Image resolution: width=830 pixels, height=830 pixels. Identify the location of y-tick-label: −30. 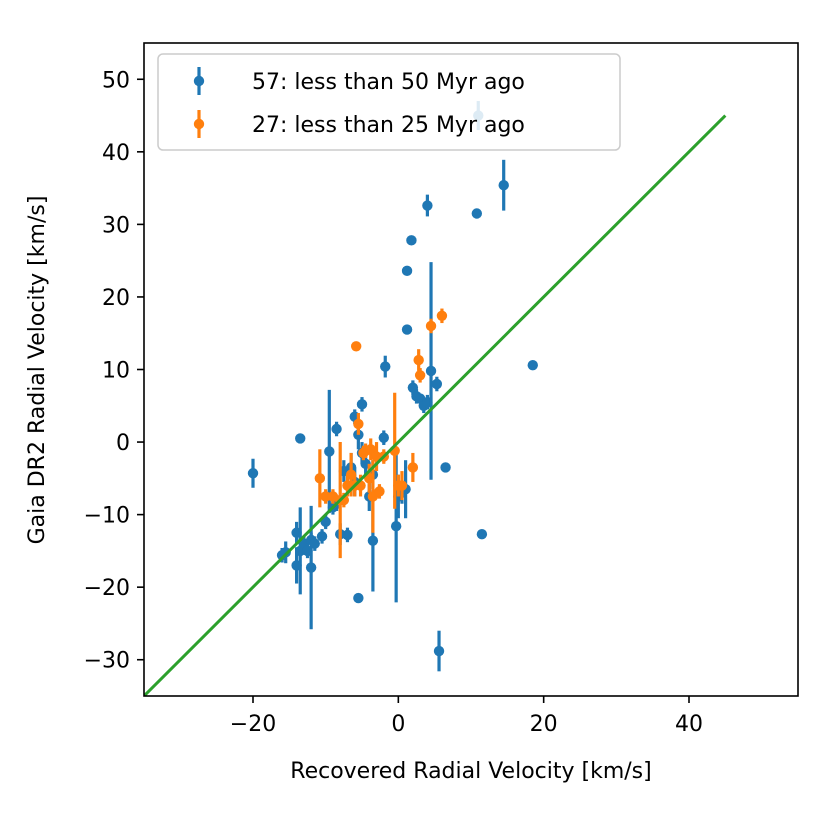
(107, 661).